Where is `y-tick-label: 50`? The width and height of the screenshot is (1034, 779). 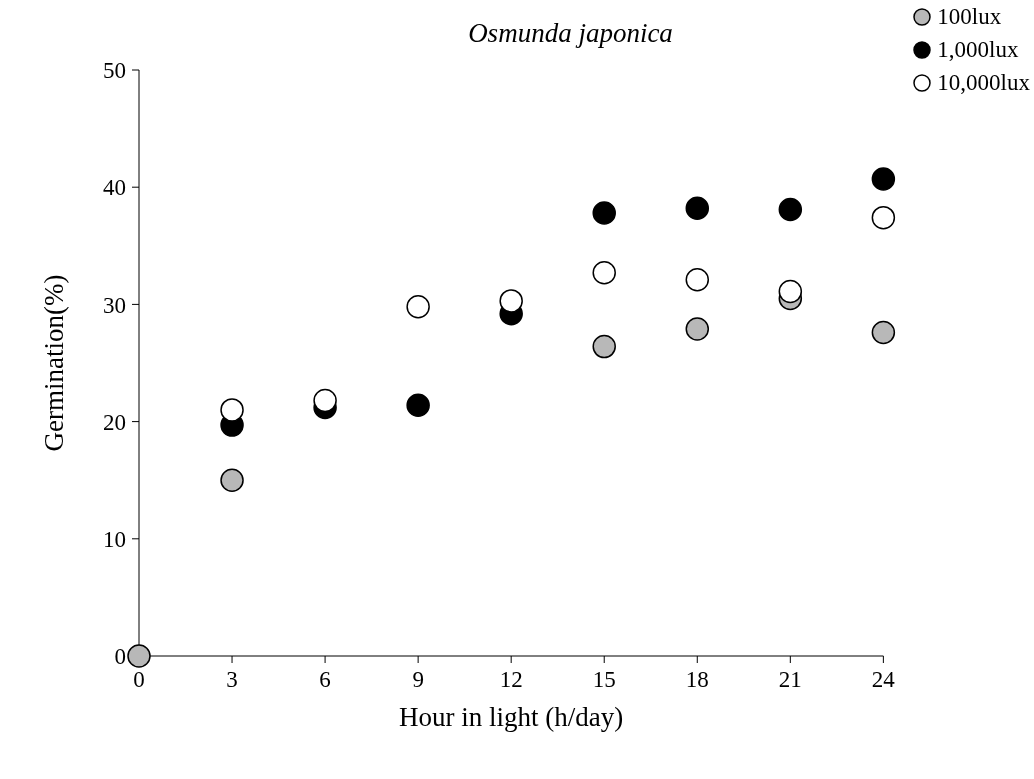
y-tick-label: 50 is located at coordinates (114, 71).